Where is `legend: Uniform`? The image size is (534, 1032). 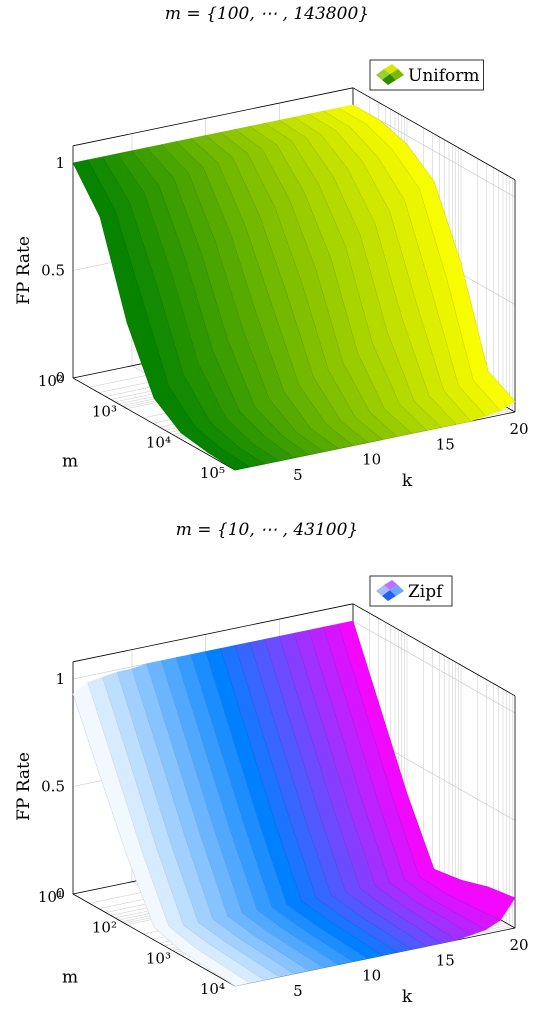
legend: Uniform is located at coordinates (426, 75).